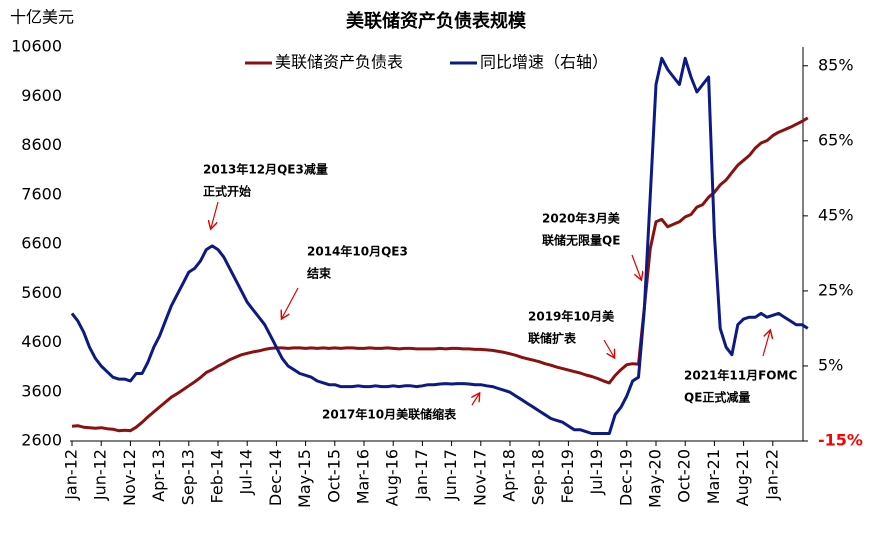  I want to click on y-tick-label: 8600, so click(41, 144).